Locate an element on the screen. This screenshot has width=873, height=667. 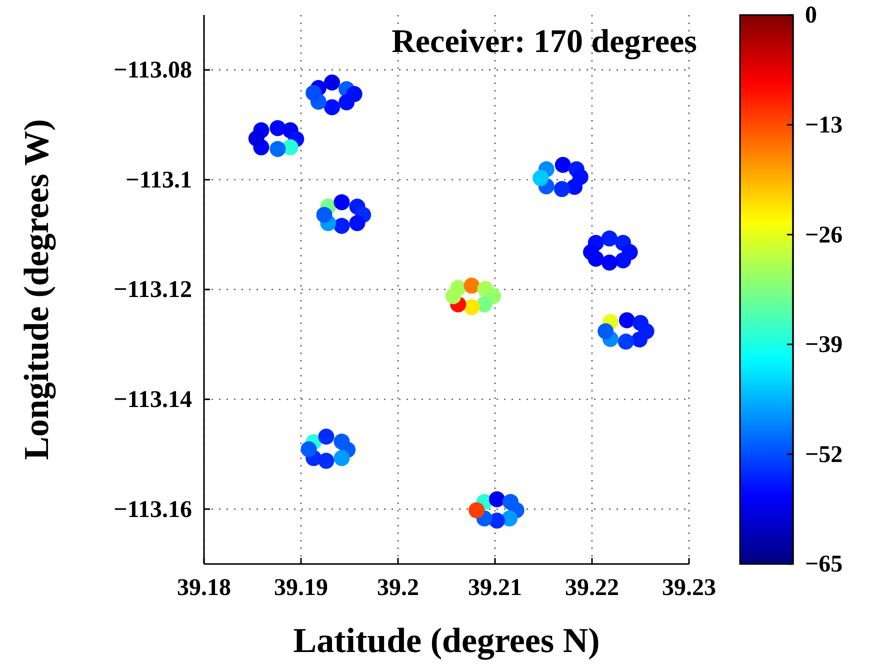
chart-title: Receiver: 170 degrees is located at coordinates (545, 42).